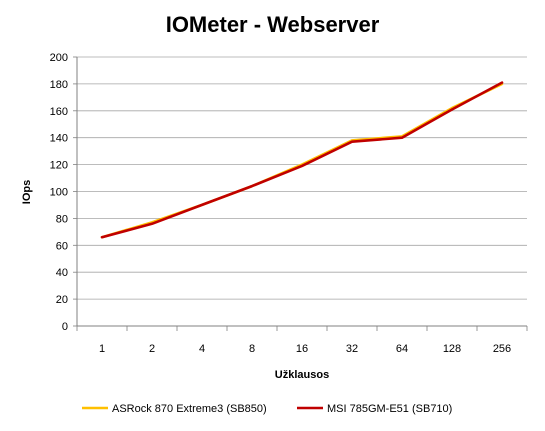 The image size is (545, 431). What do you see at coordinates (59, 85) in the screenshot?
I see `y-tick-label: 180` at bounding box center [59, 85].